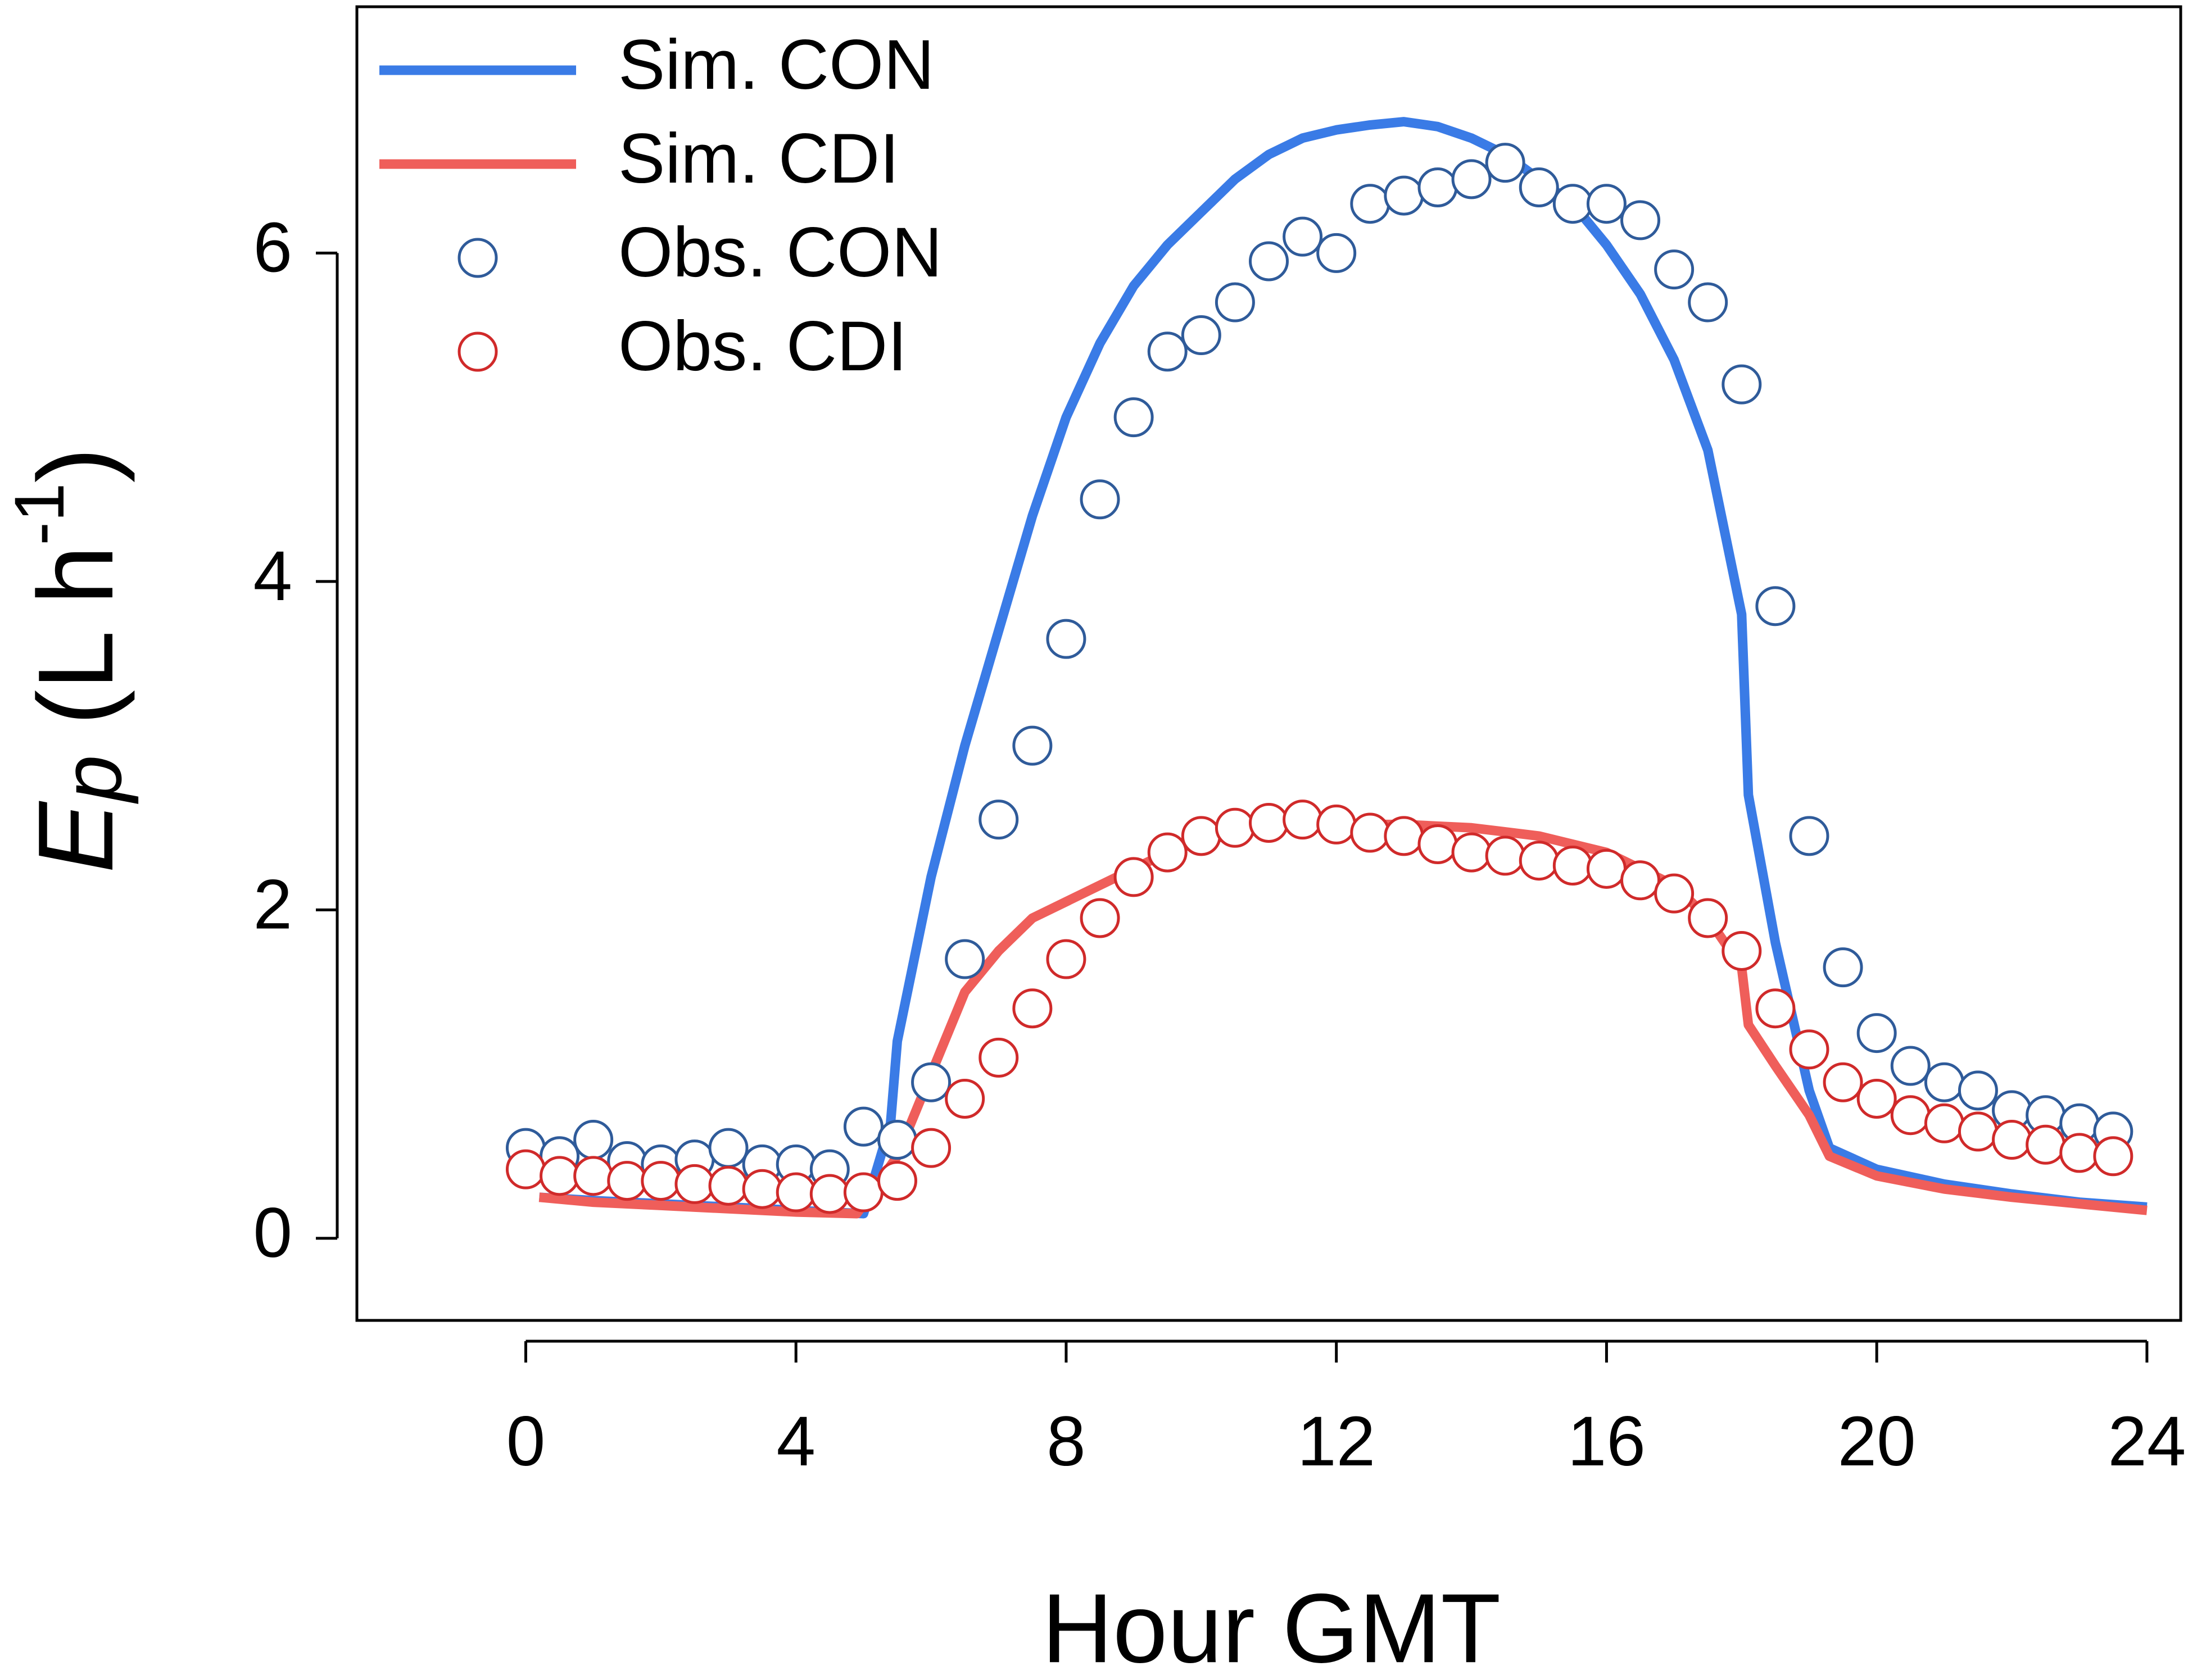  What do you see at coordinates (272, 247) in the screenshot?
I see `y-tick-label: 6` at bounding box center [272, 247].